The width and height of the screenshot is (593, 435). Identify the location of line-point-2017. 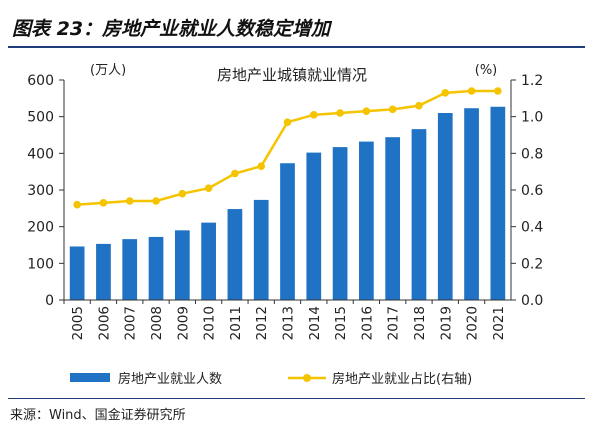
(392, 109).